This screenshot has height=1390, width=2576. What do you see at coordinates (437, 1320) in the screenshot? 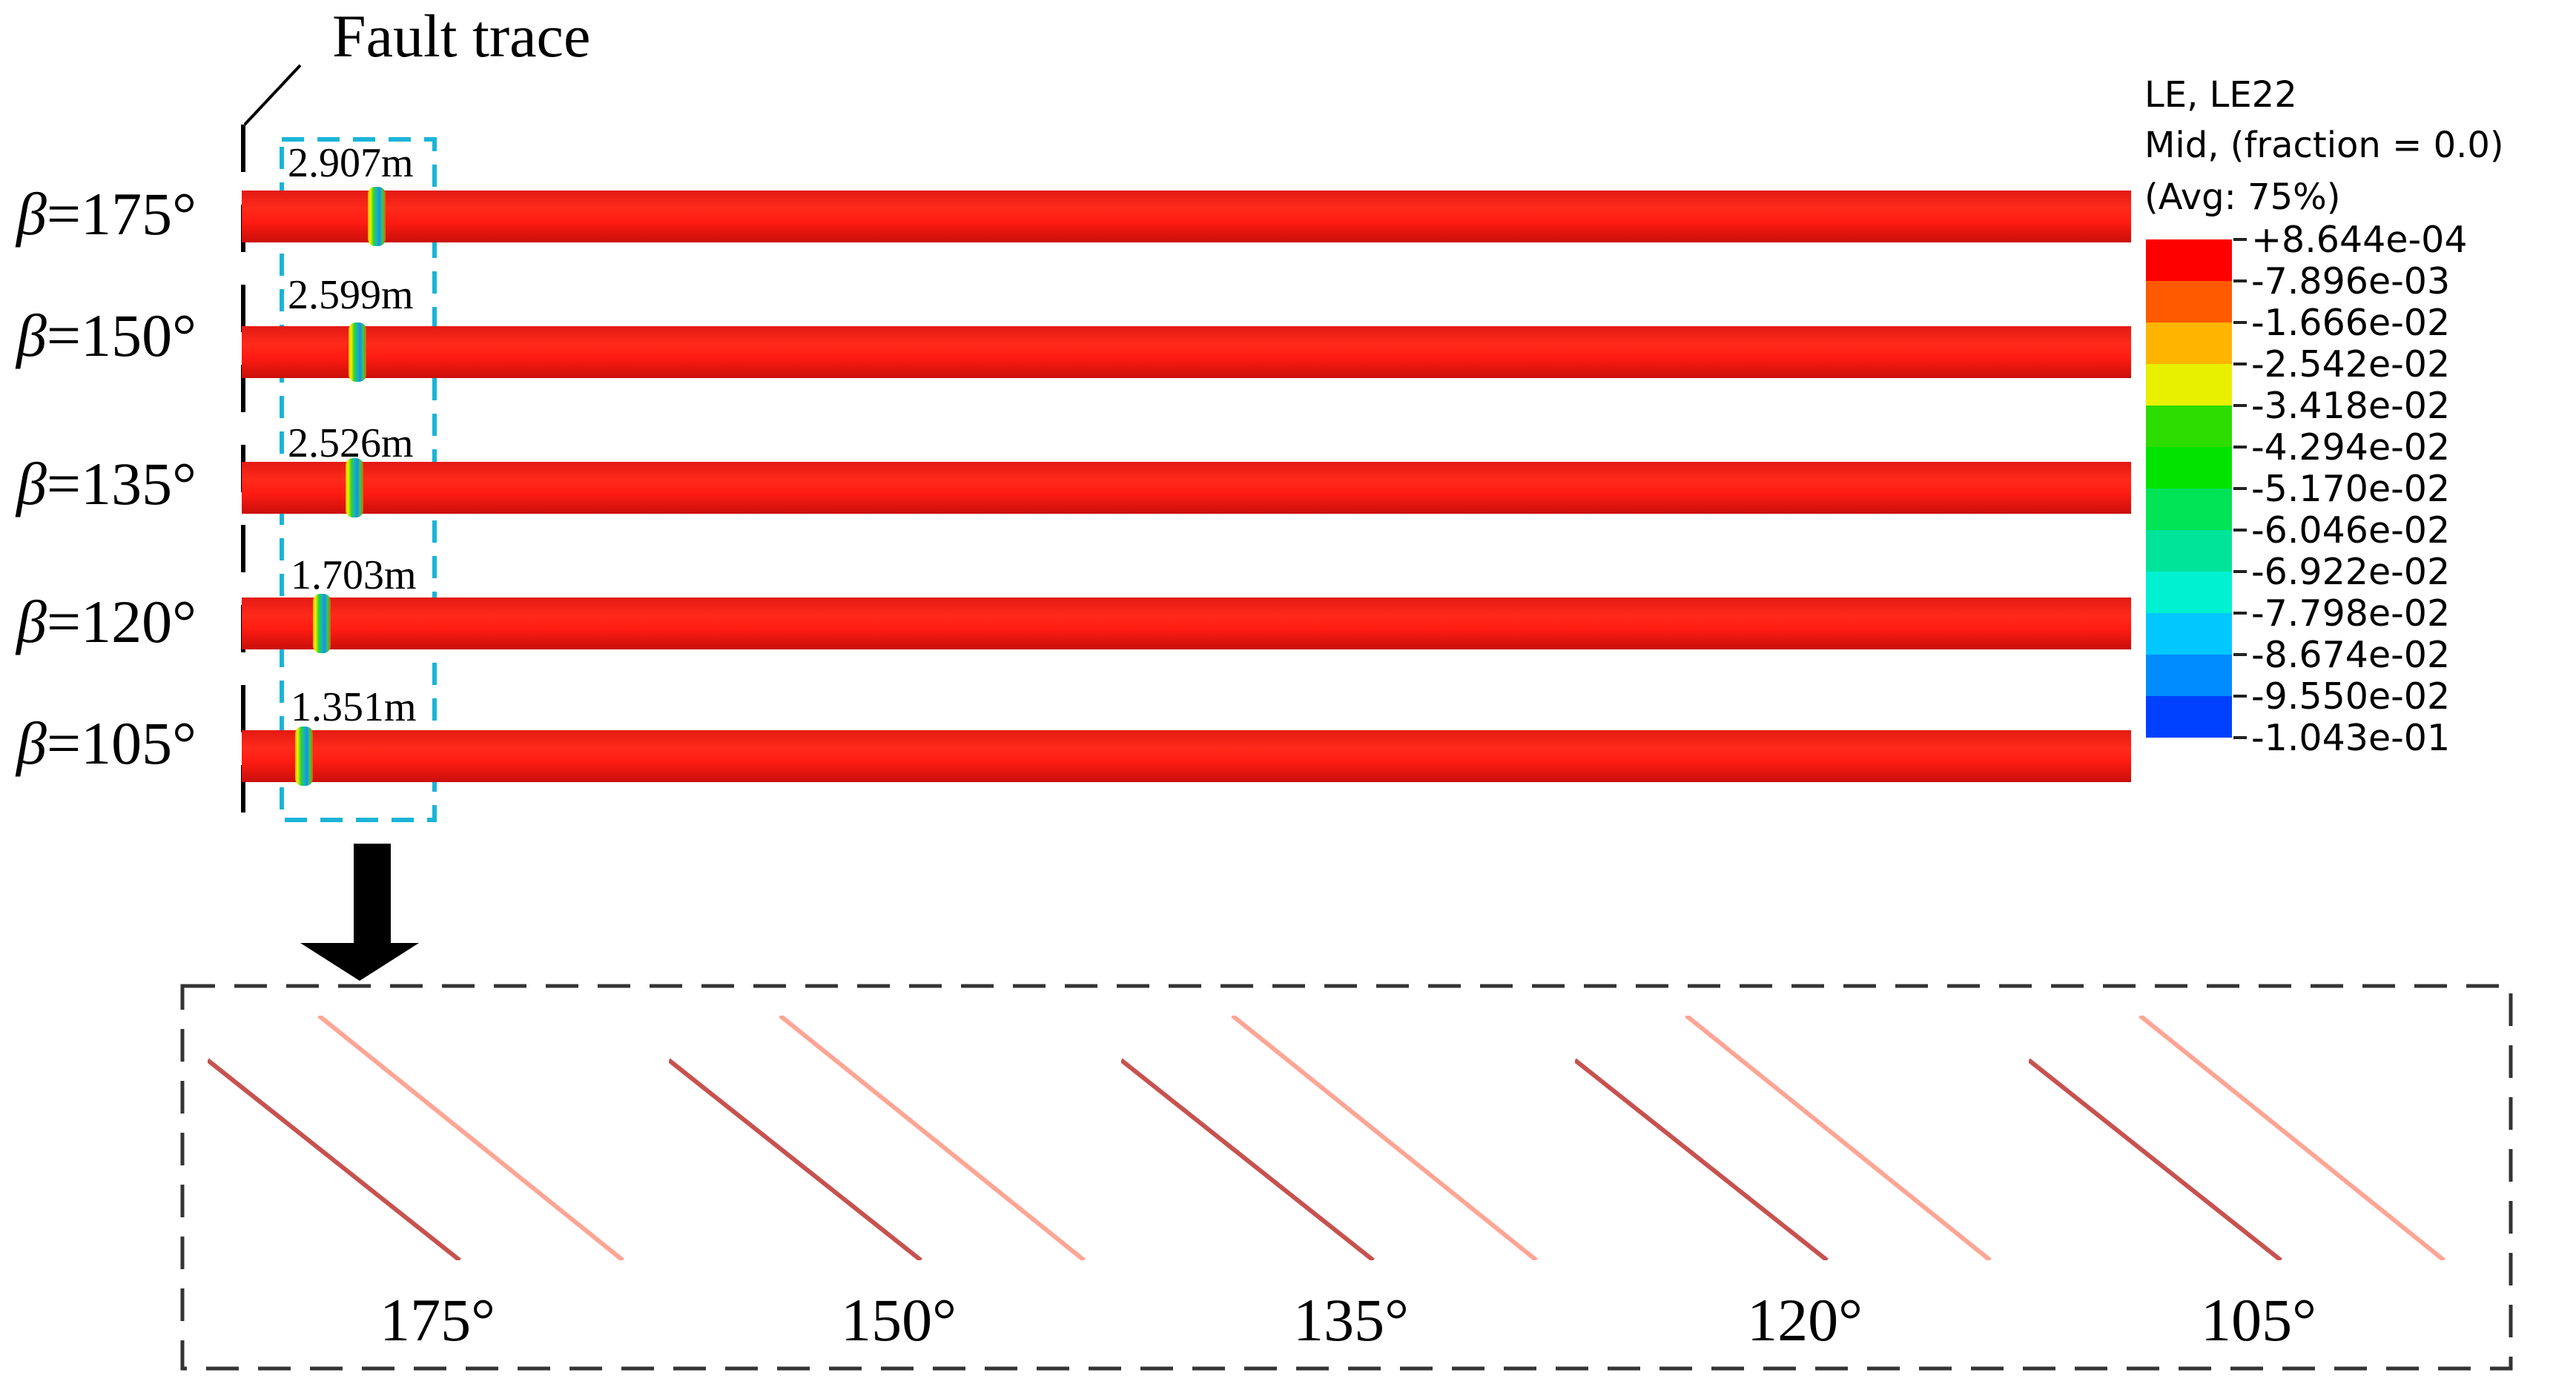
I see `zoom-panel-label: 175°` at bounding box center [437, 1320].